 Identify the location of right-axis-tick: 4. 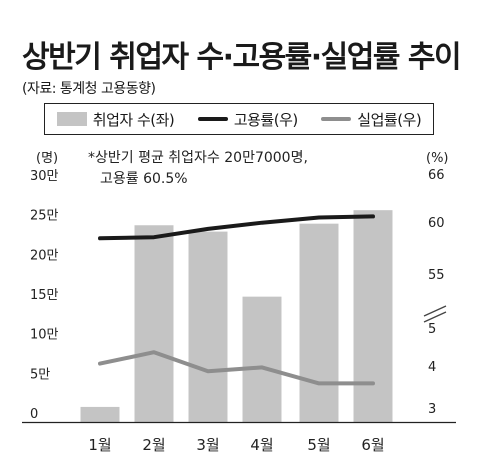
(432, 367).